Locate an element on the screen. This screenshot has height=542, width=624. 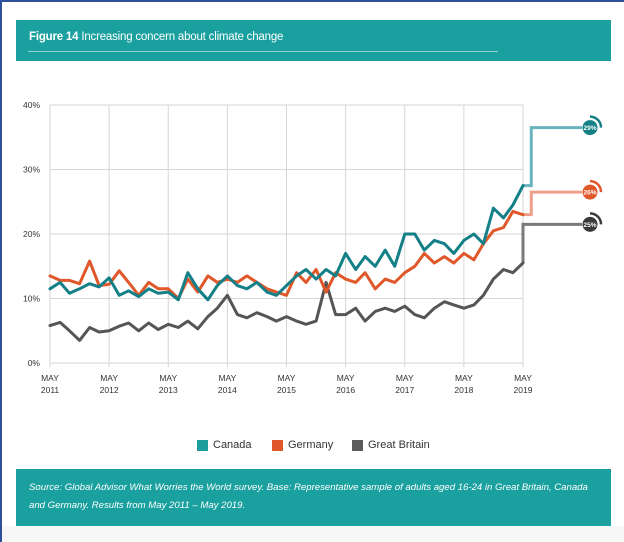
series-line-great-britain is located at coordinates (286, 301).